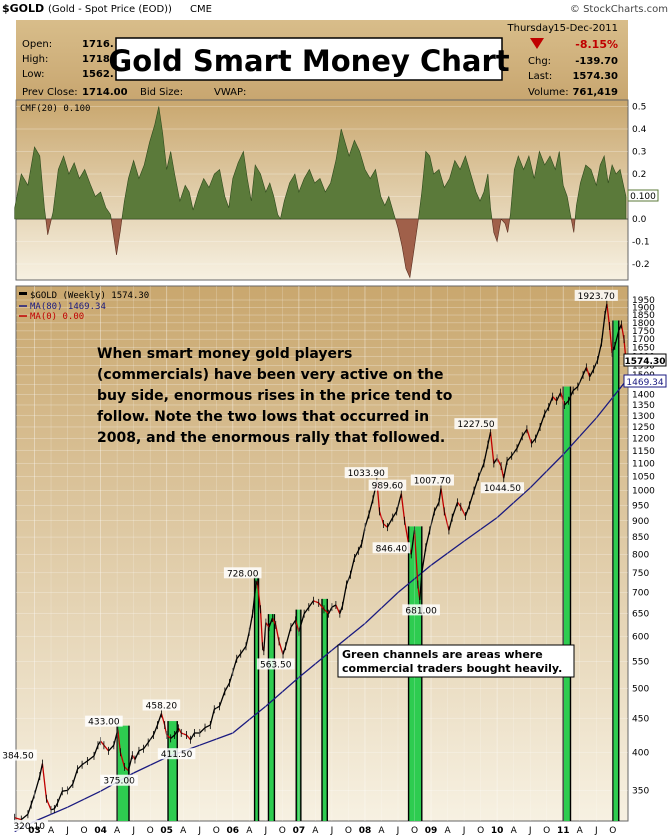  Describe the element at coordinates (98, 44) in the screenshot. I see `open-value: 1716.` at that location.